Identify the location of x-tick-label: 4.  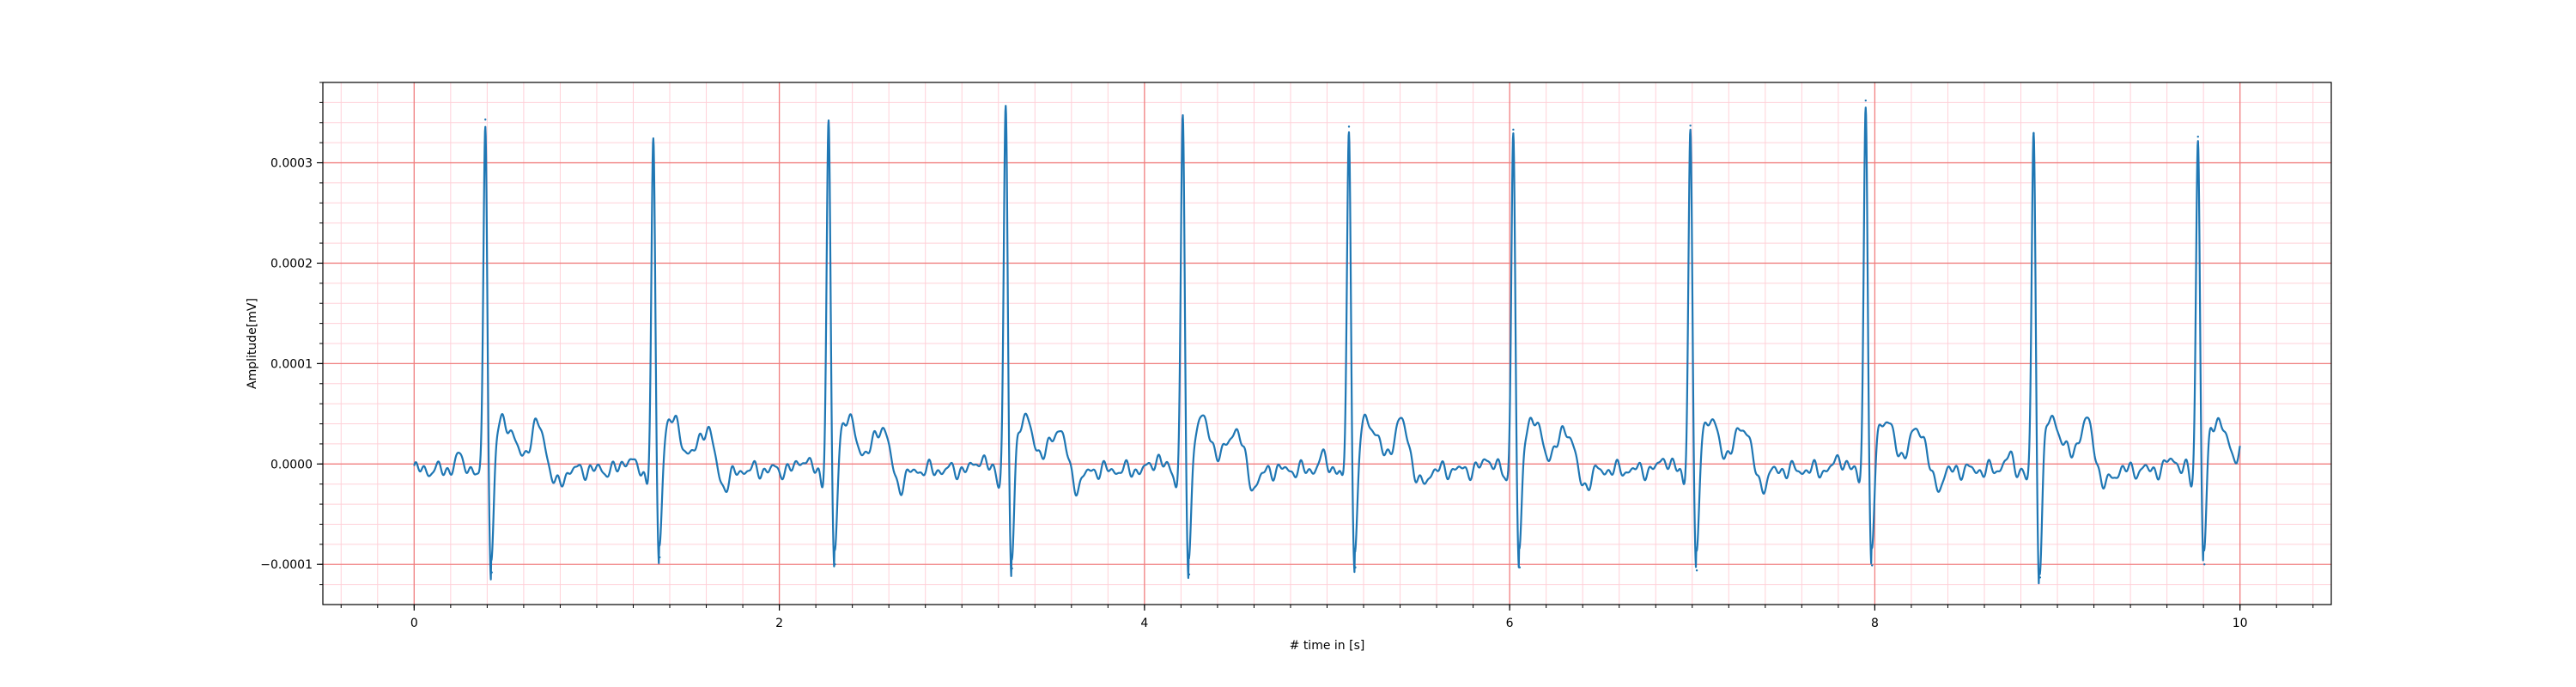
(1144, 623).